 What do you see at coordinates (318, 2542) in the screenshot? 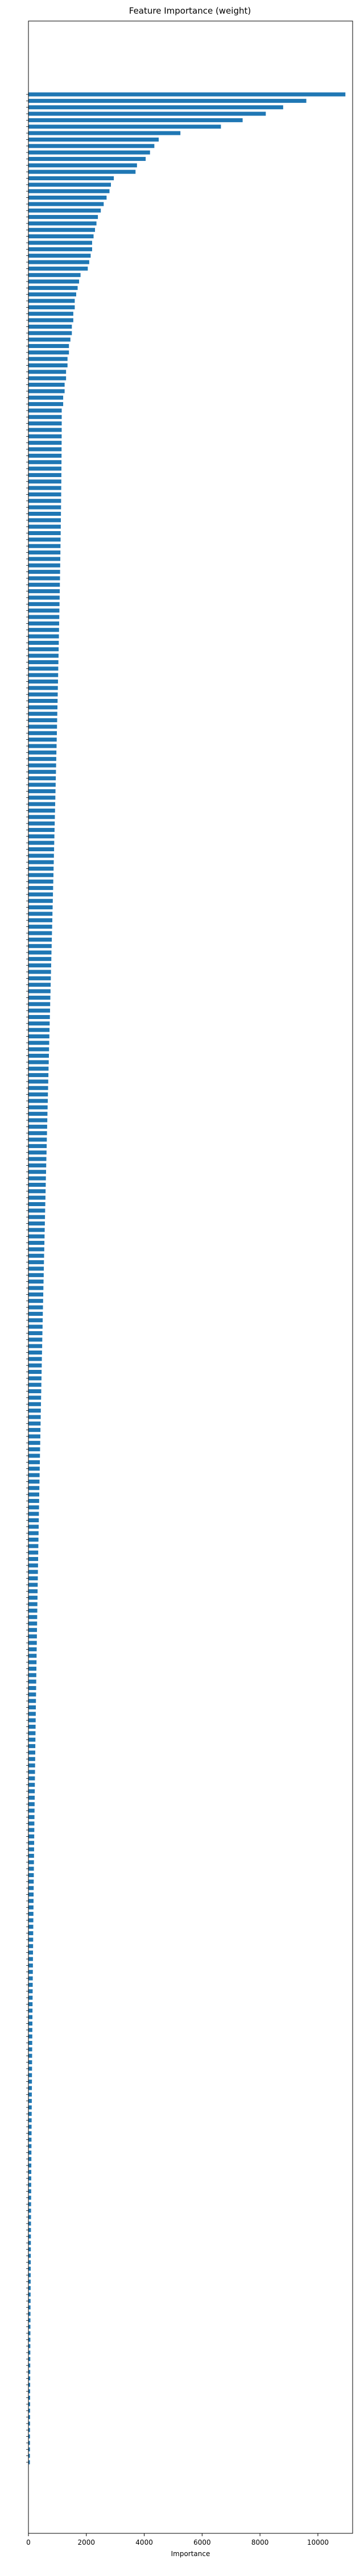
I see `x-tick-label: 10000` at bounding box center [318, 2542].